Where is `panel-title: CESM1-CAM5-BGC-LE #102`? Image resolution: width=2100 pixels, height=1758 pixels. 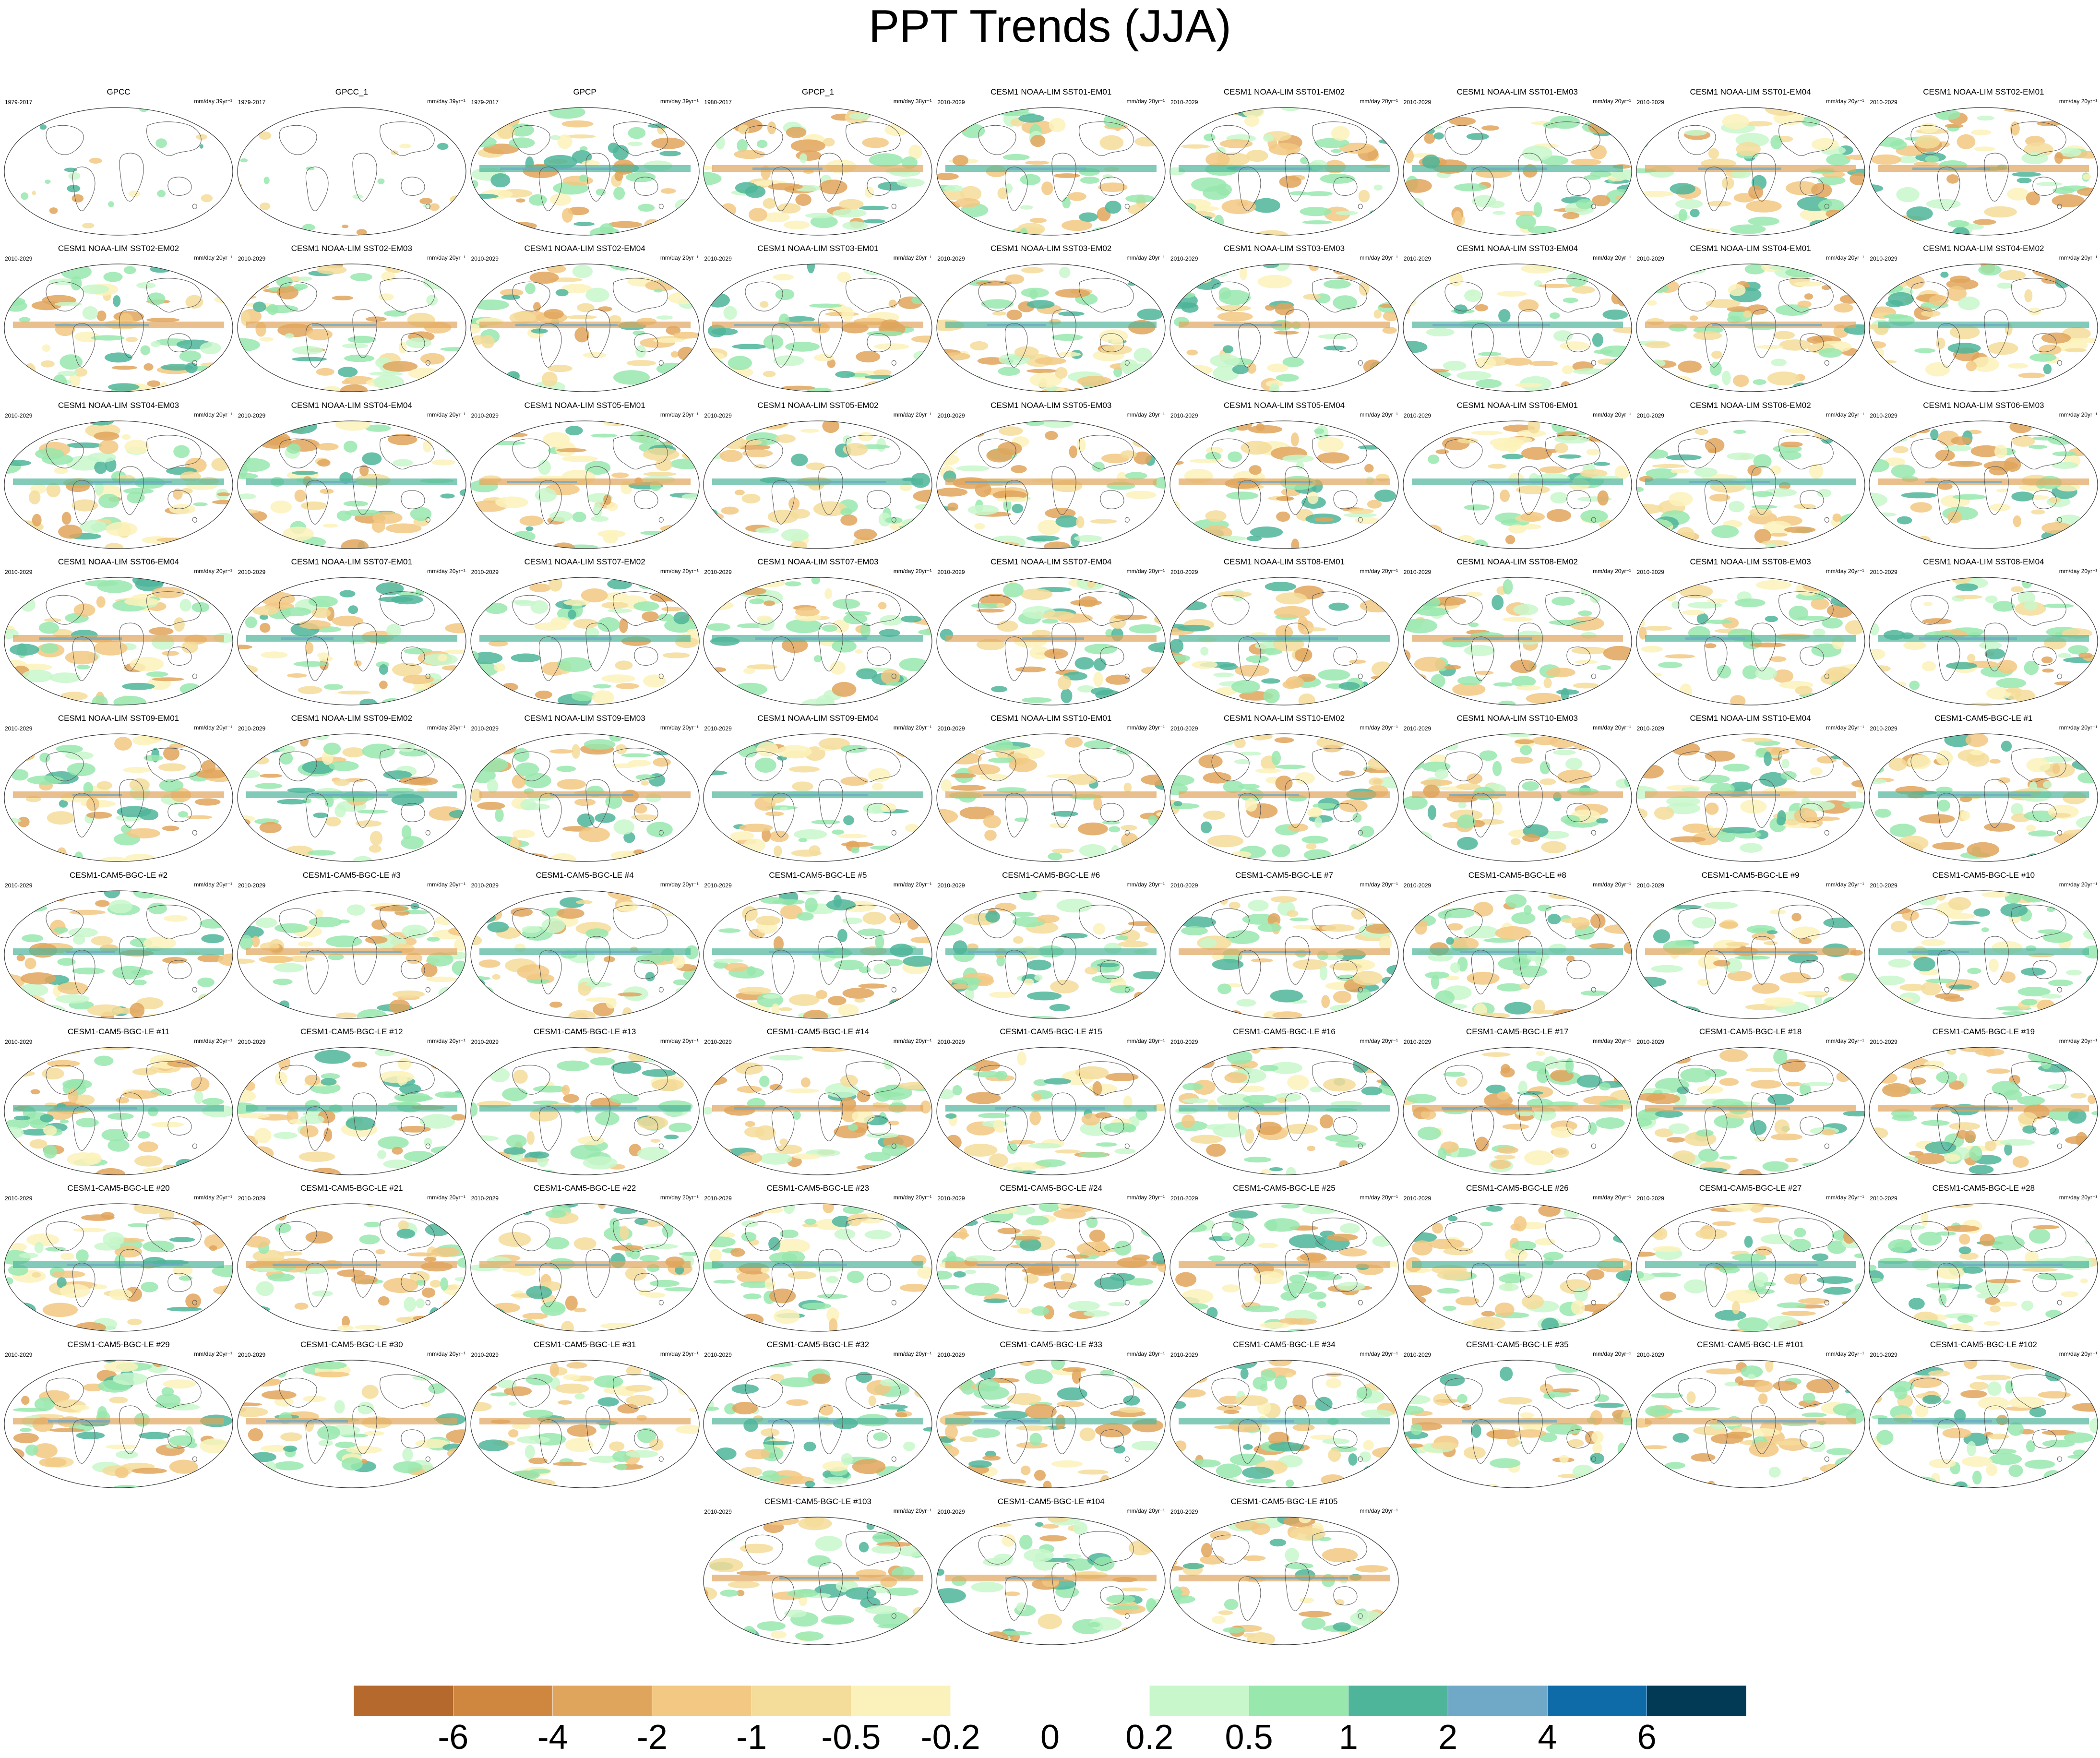
panel-title: CESM1-CAM5-BGC-LE #102 is located at coordinates (1983, 1345).